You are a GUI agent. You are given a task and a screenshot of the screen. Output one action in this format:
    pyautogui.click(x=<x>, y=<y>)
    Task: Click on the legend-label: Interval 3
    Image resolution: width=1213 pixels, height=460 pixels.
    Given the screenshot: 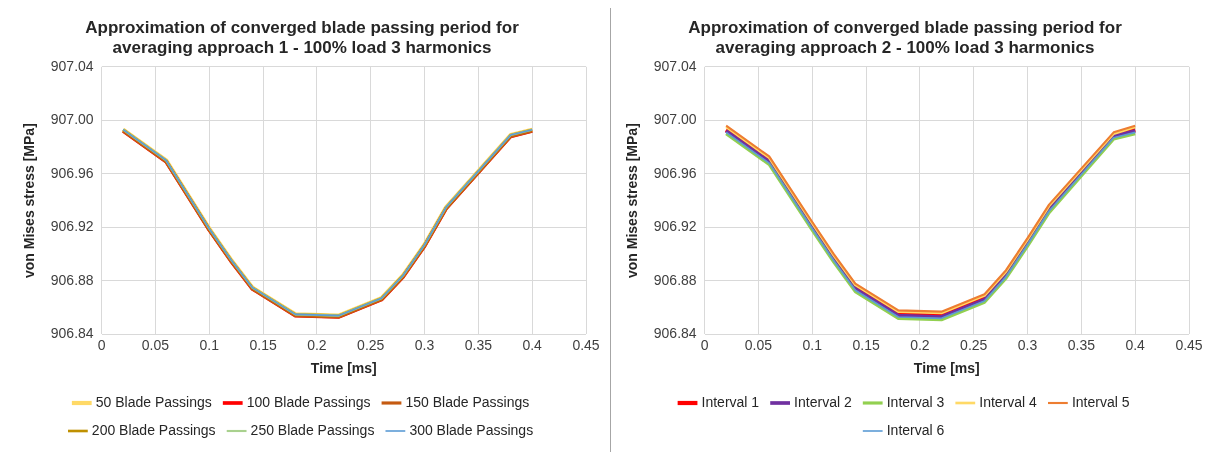 What is the action you would take?
    pyautogui.click(x=915, y=401)
    